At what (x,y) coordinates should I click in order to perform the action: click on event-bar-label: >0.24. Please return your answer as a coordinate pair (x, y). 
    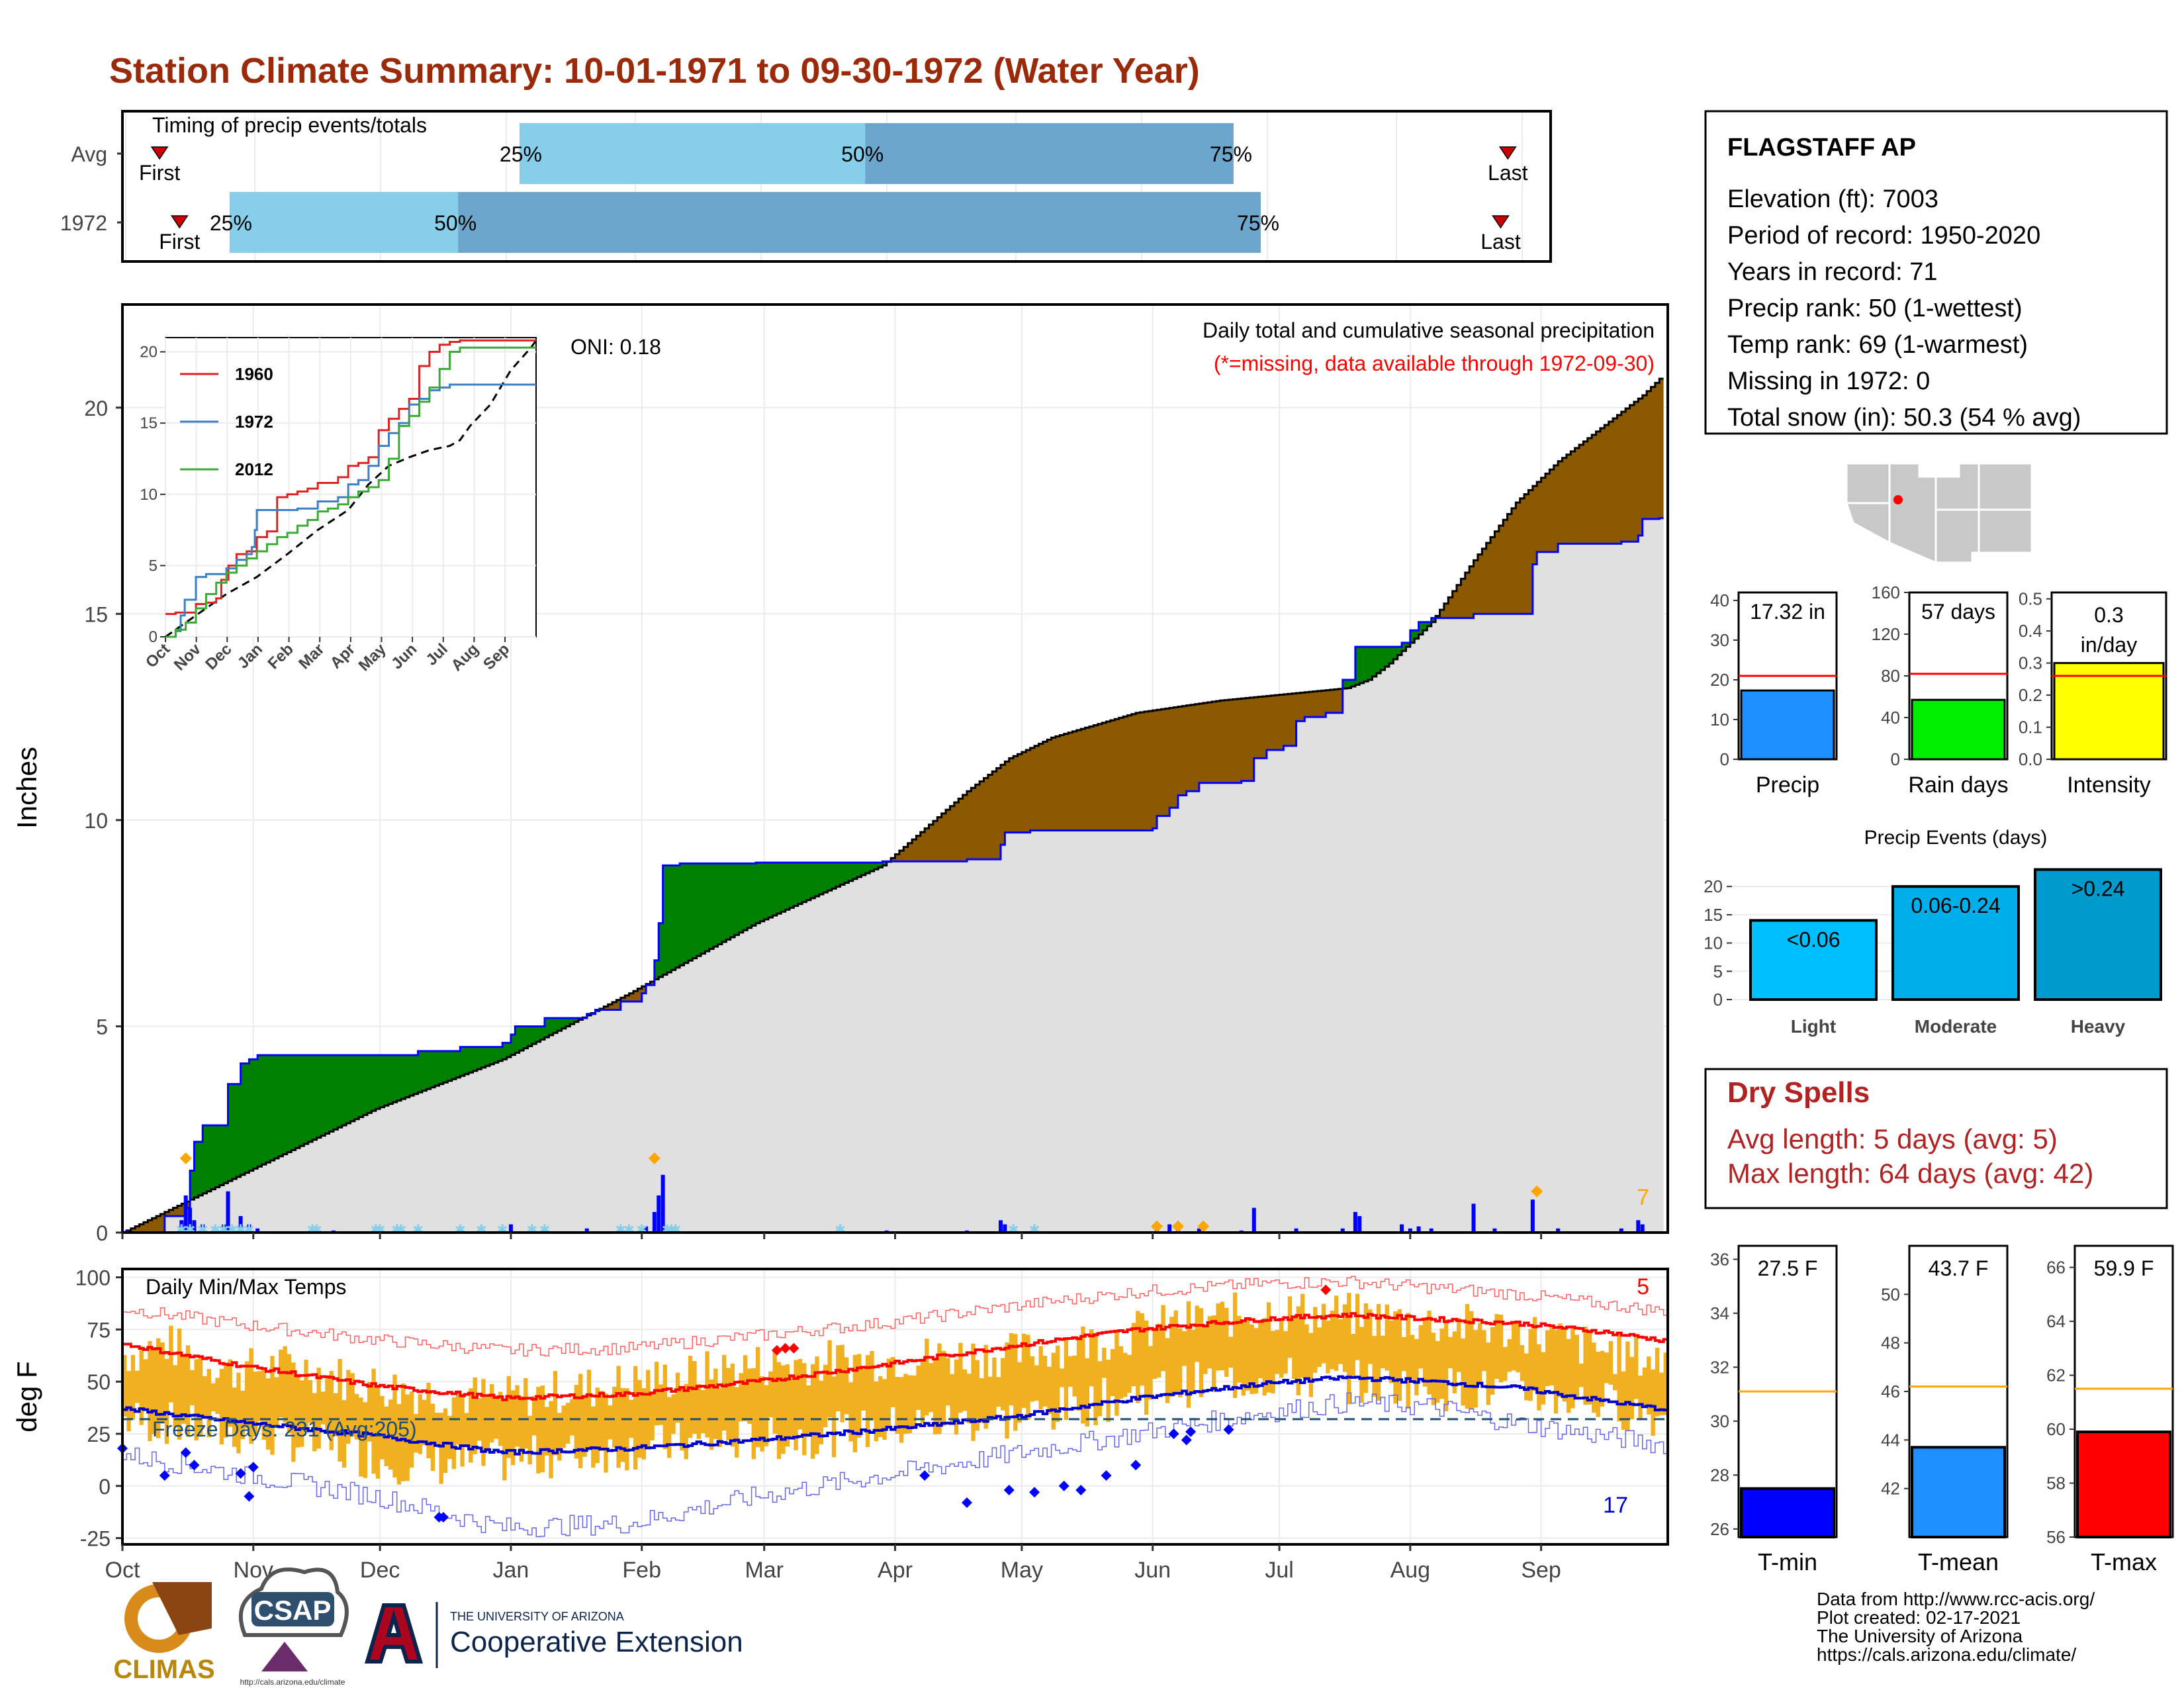
    Looking at the image, I should click on (2098, 889).